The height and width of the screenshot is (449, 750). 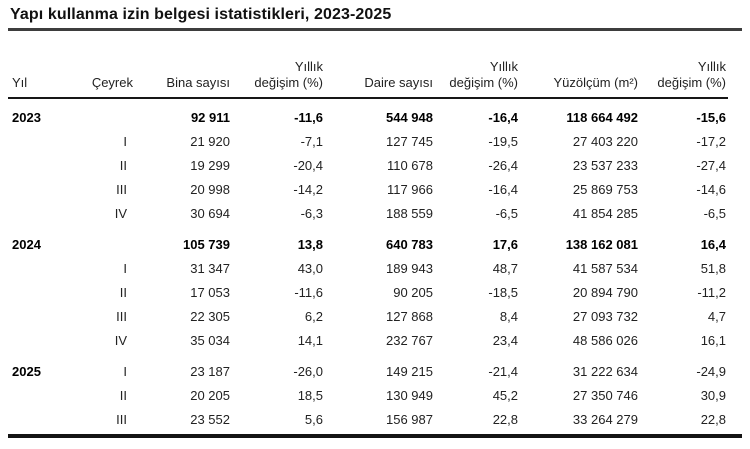 I want to click on column-header-yuzolcum-degisim: Yıllık değişim (%), so click(x=684, y=65).